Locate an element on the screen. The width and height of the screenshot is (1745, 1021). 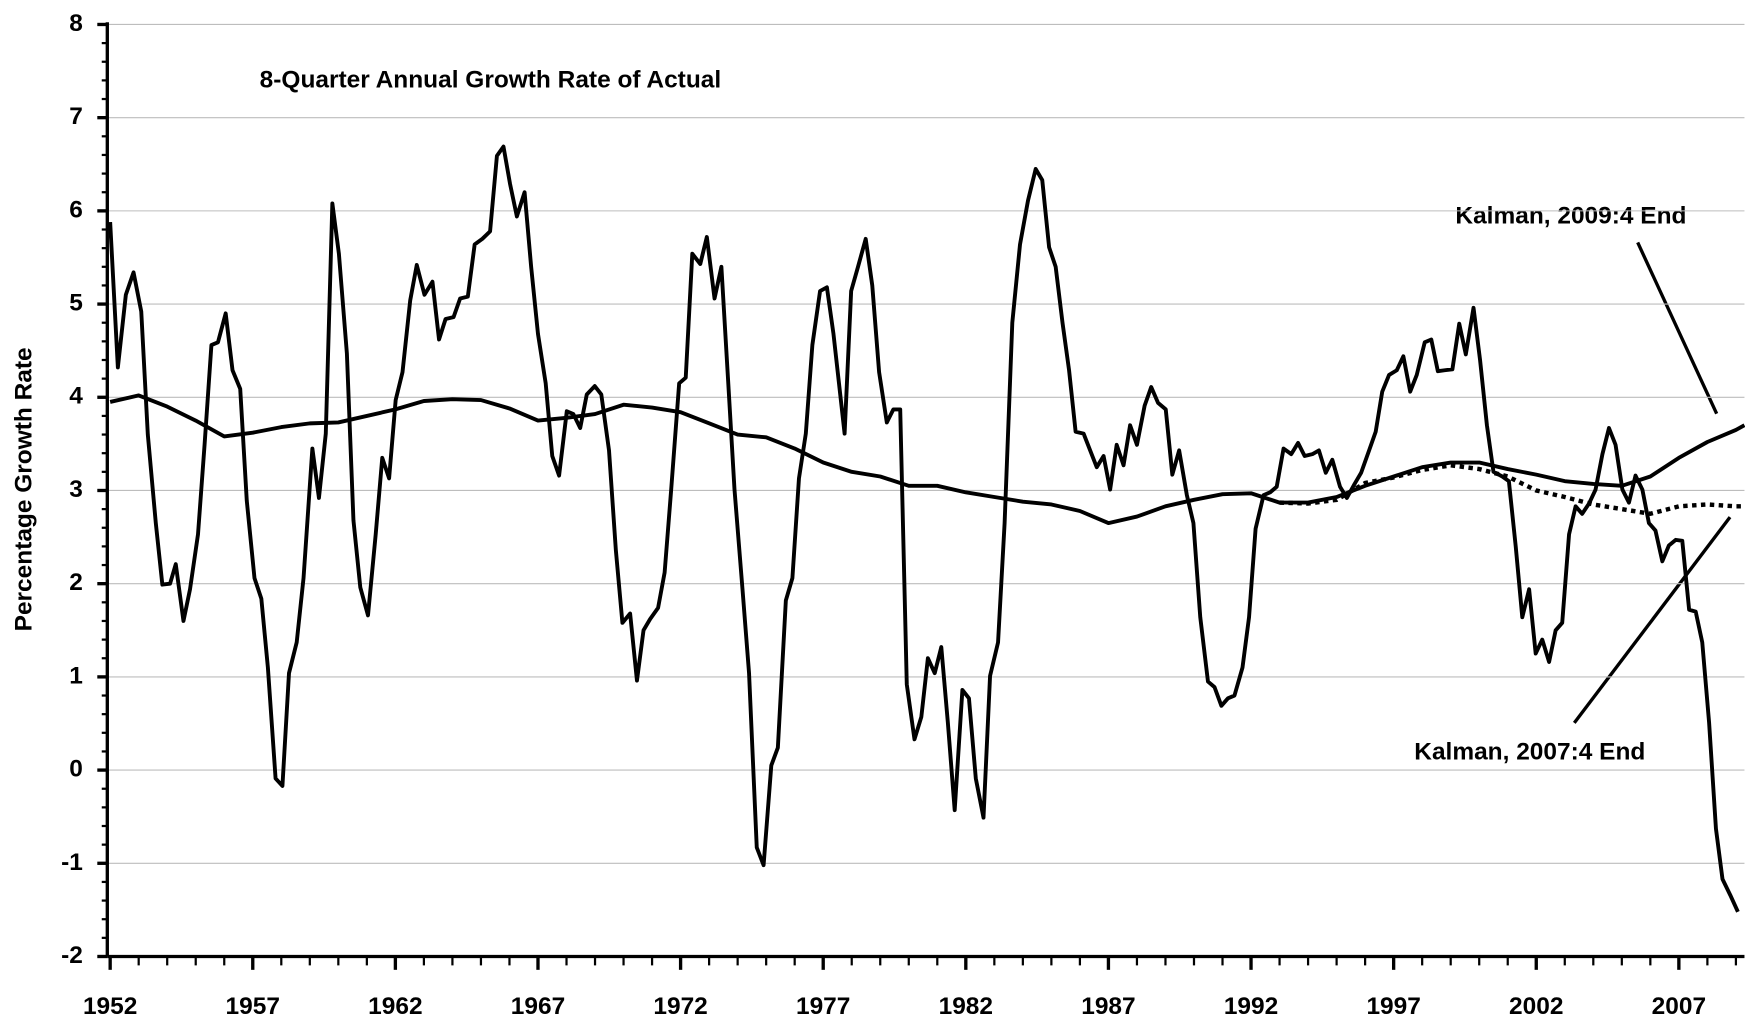
series-annotation: 8-Quarter Annual Growth Rate of Actual is located at coordinates (490, 80).